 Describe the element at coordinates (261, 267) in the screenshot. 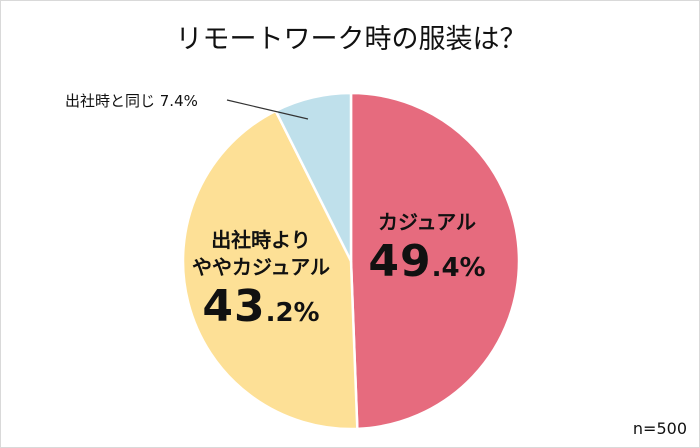

I see `slice-name-line2: ややカジュアル` at that location.